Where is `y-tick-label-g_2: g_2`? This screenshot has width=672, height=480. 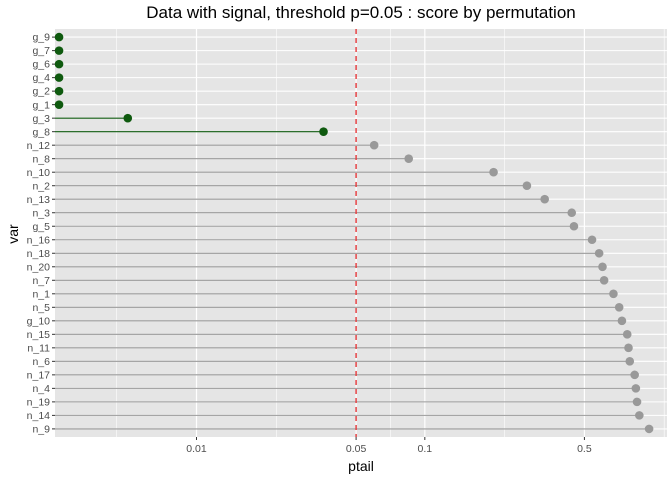 y-tick-label-g_2: g_2 is located at coordinates (41, 92).